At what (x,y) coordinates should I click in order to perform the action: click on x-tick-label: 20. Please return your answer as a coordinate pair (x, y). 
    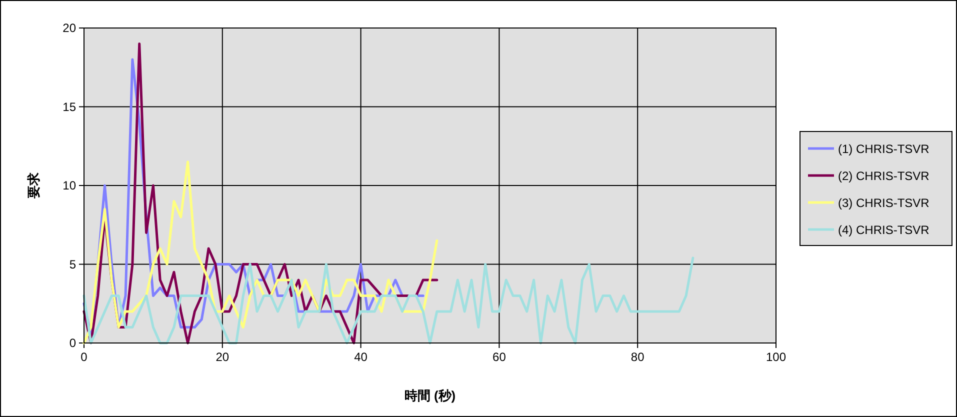
    Looking at the image, I should click on (223, 357).